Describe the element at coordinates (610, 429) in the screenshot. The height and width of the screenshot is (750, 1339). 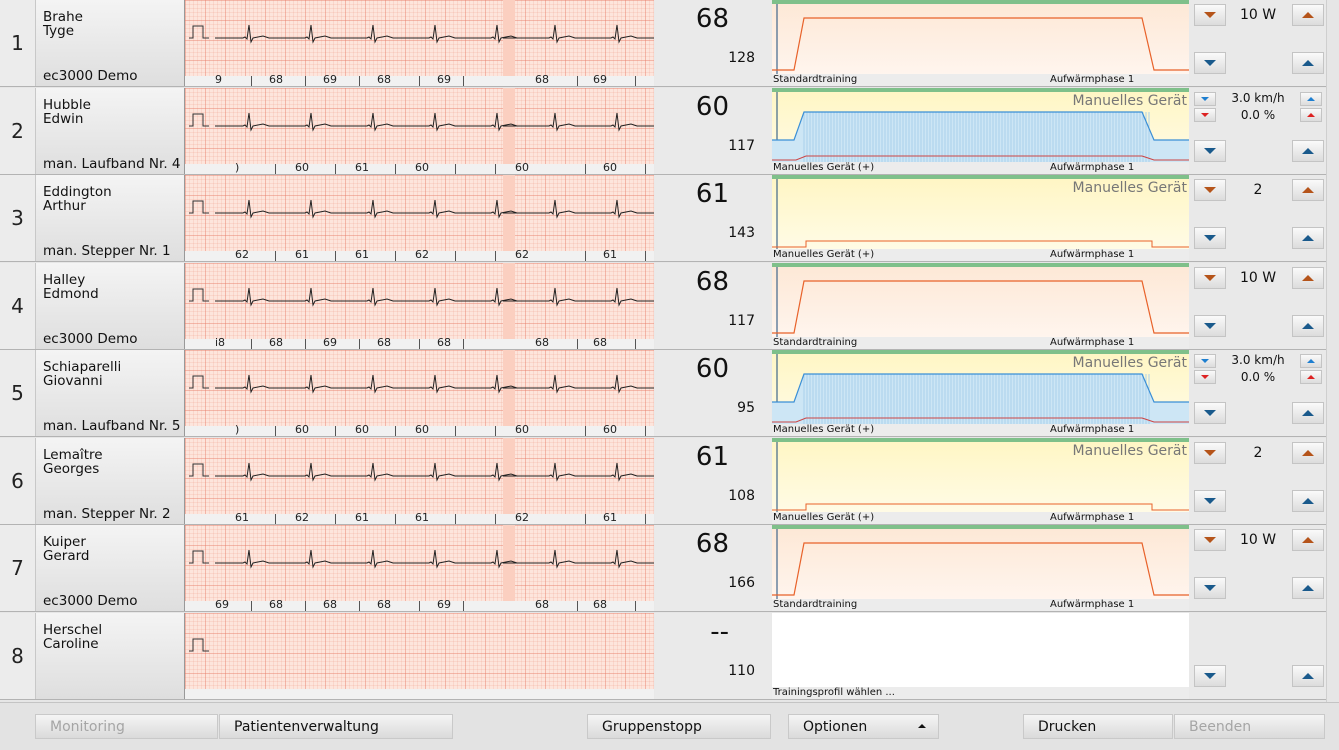
I see `rr-value: 60` at that location.